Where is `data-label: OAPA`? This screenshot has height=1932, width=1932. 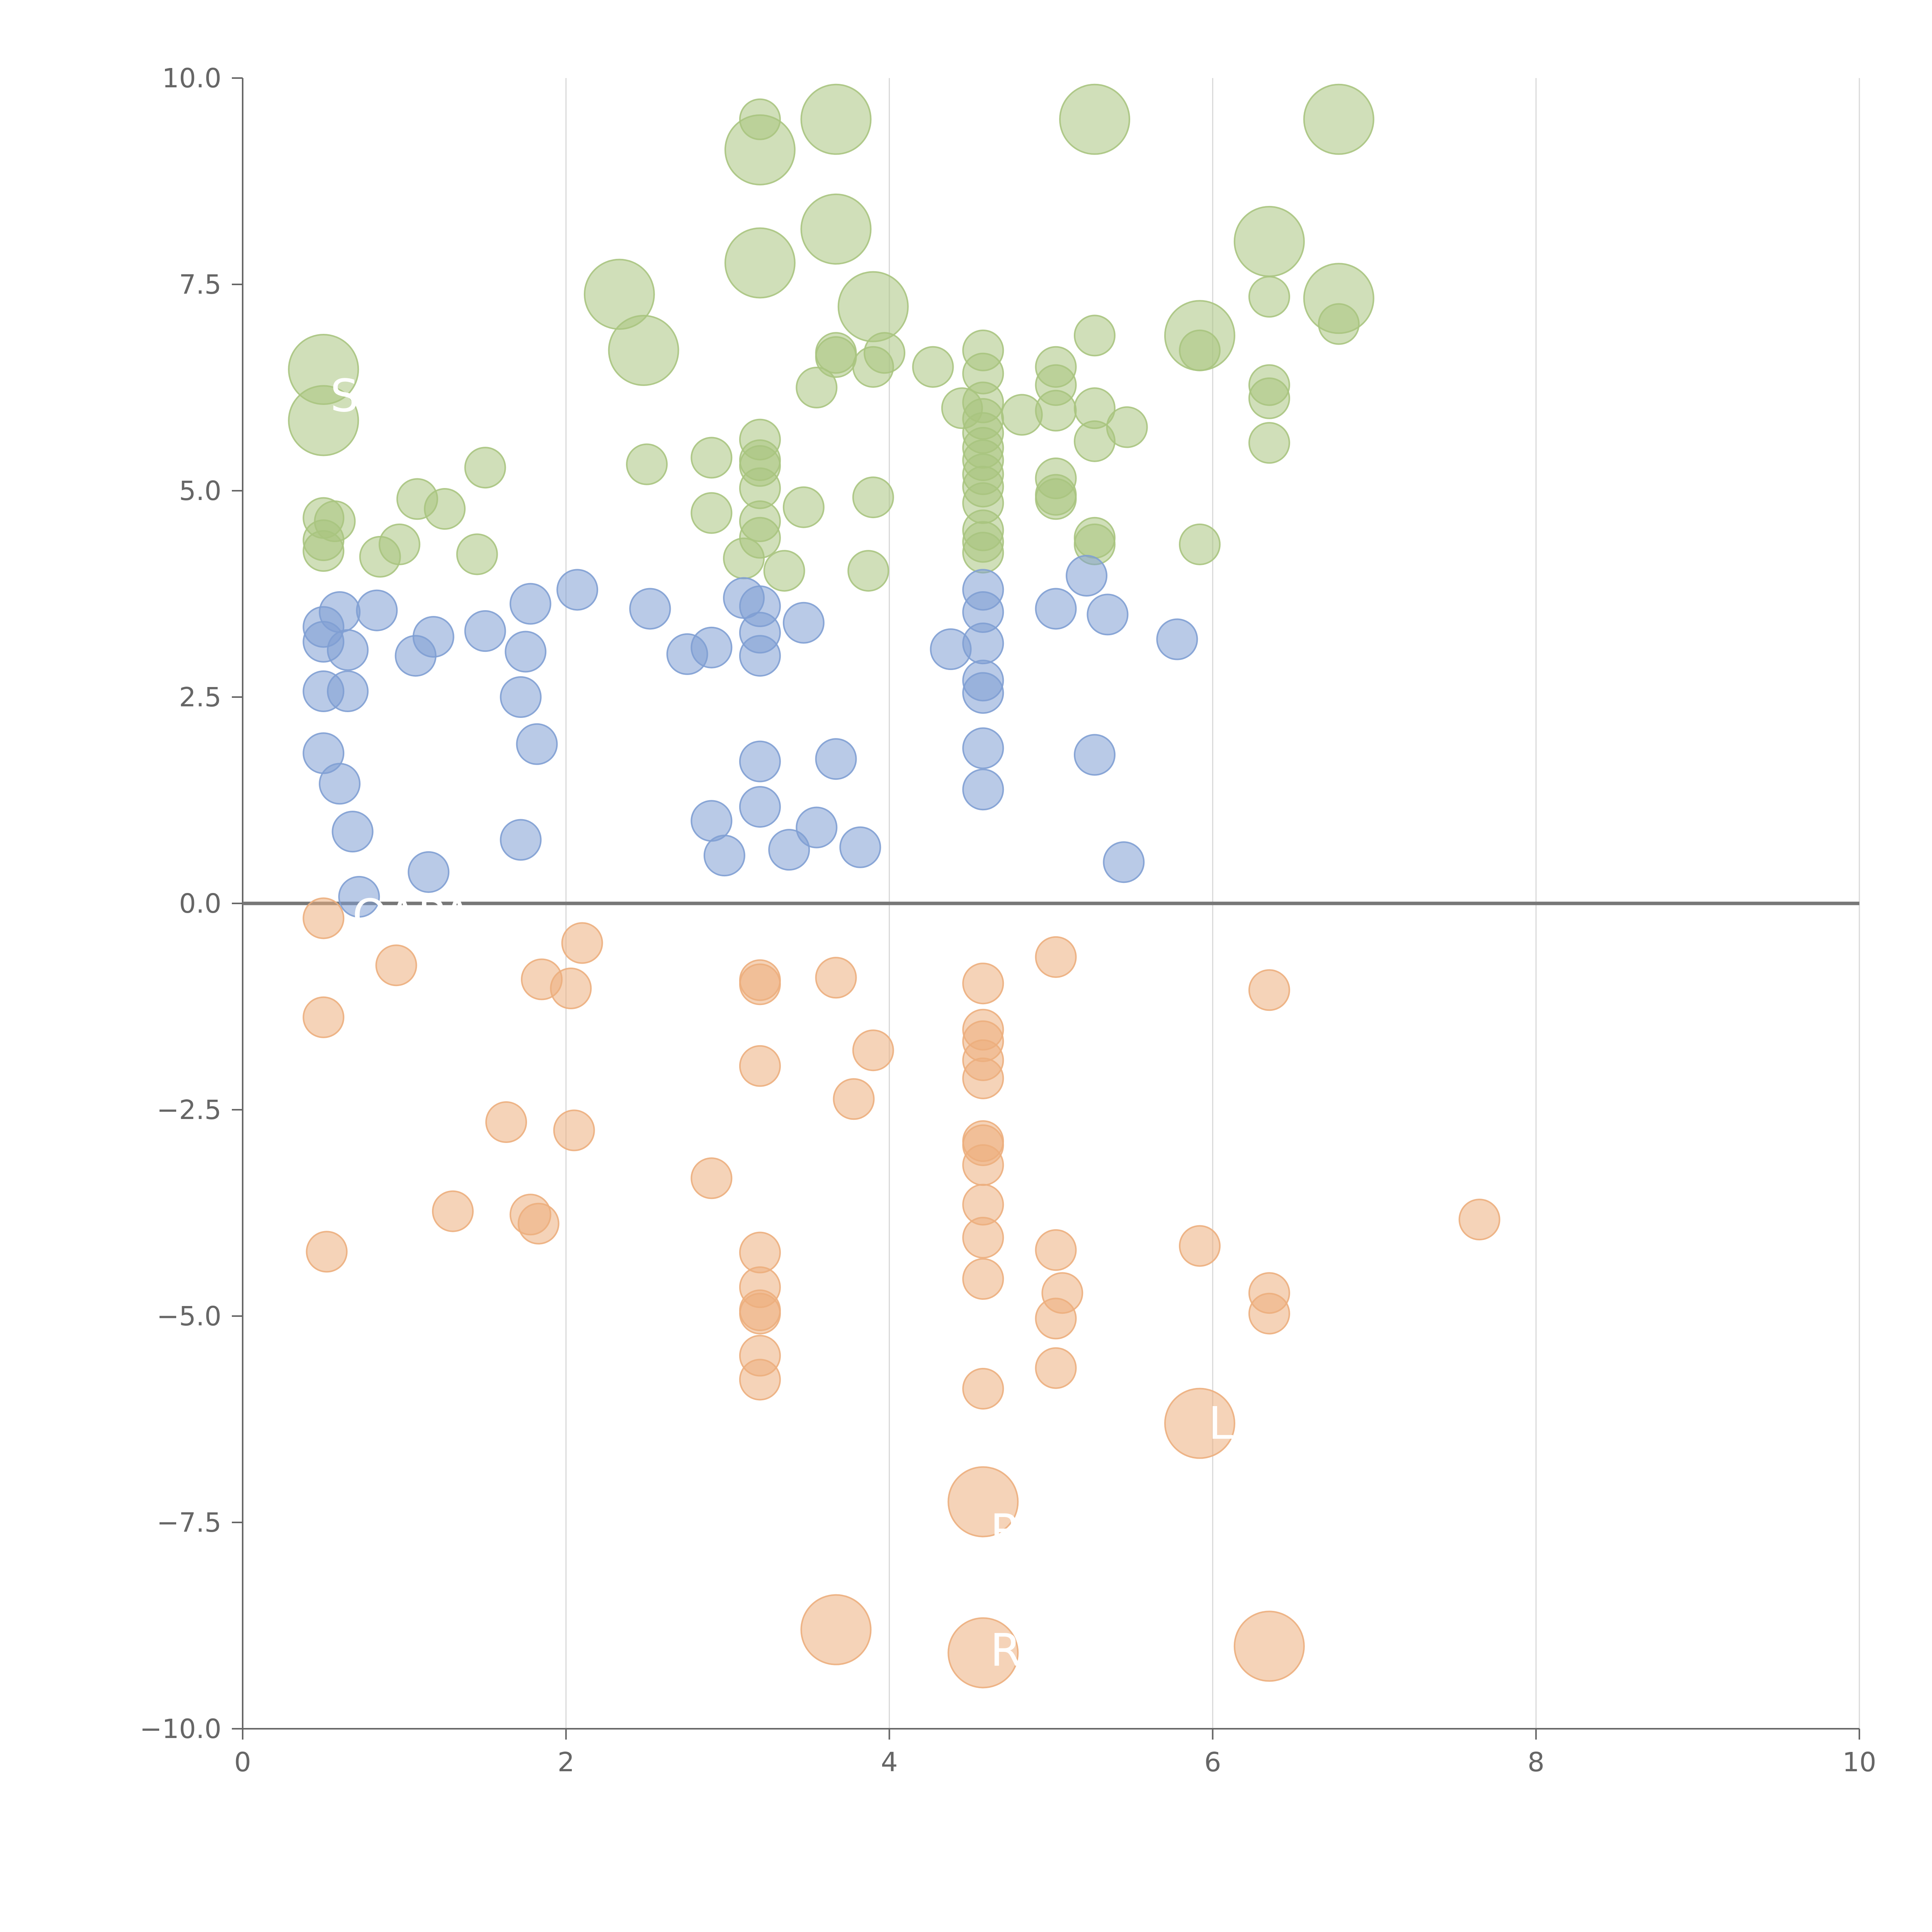
data-label: OAPA is located at coordinates (413, 916).